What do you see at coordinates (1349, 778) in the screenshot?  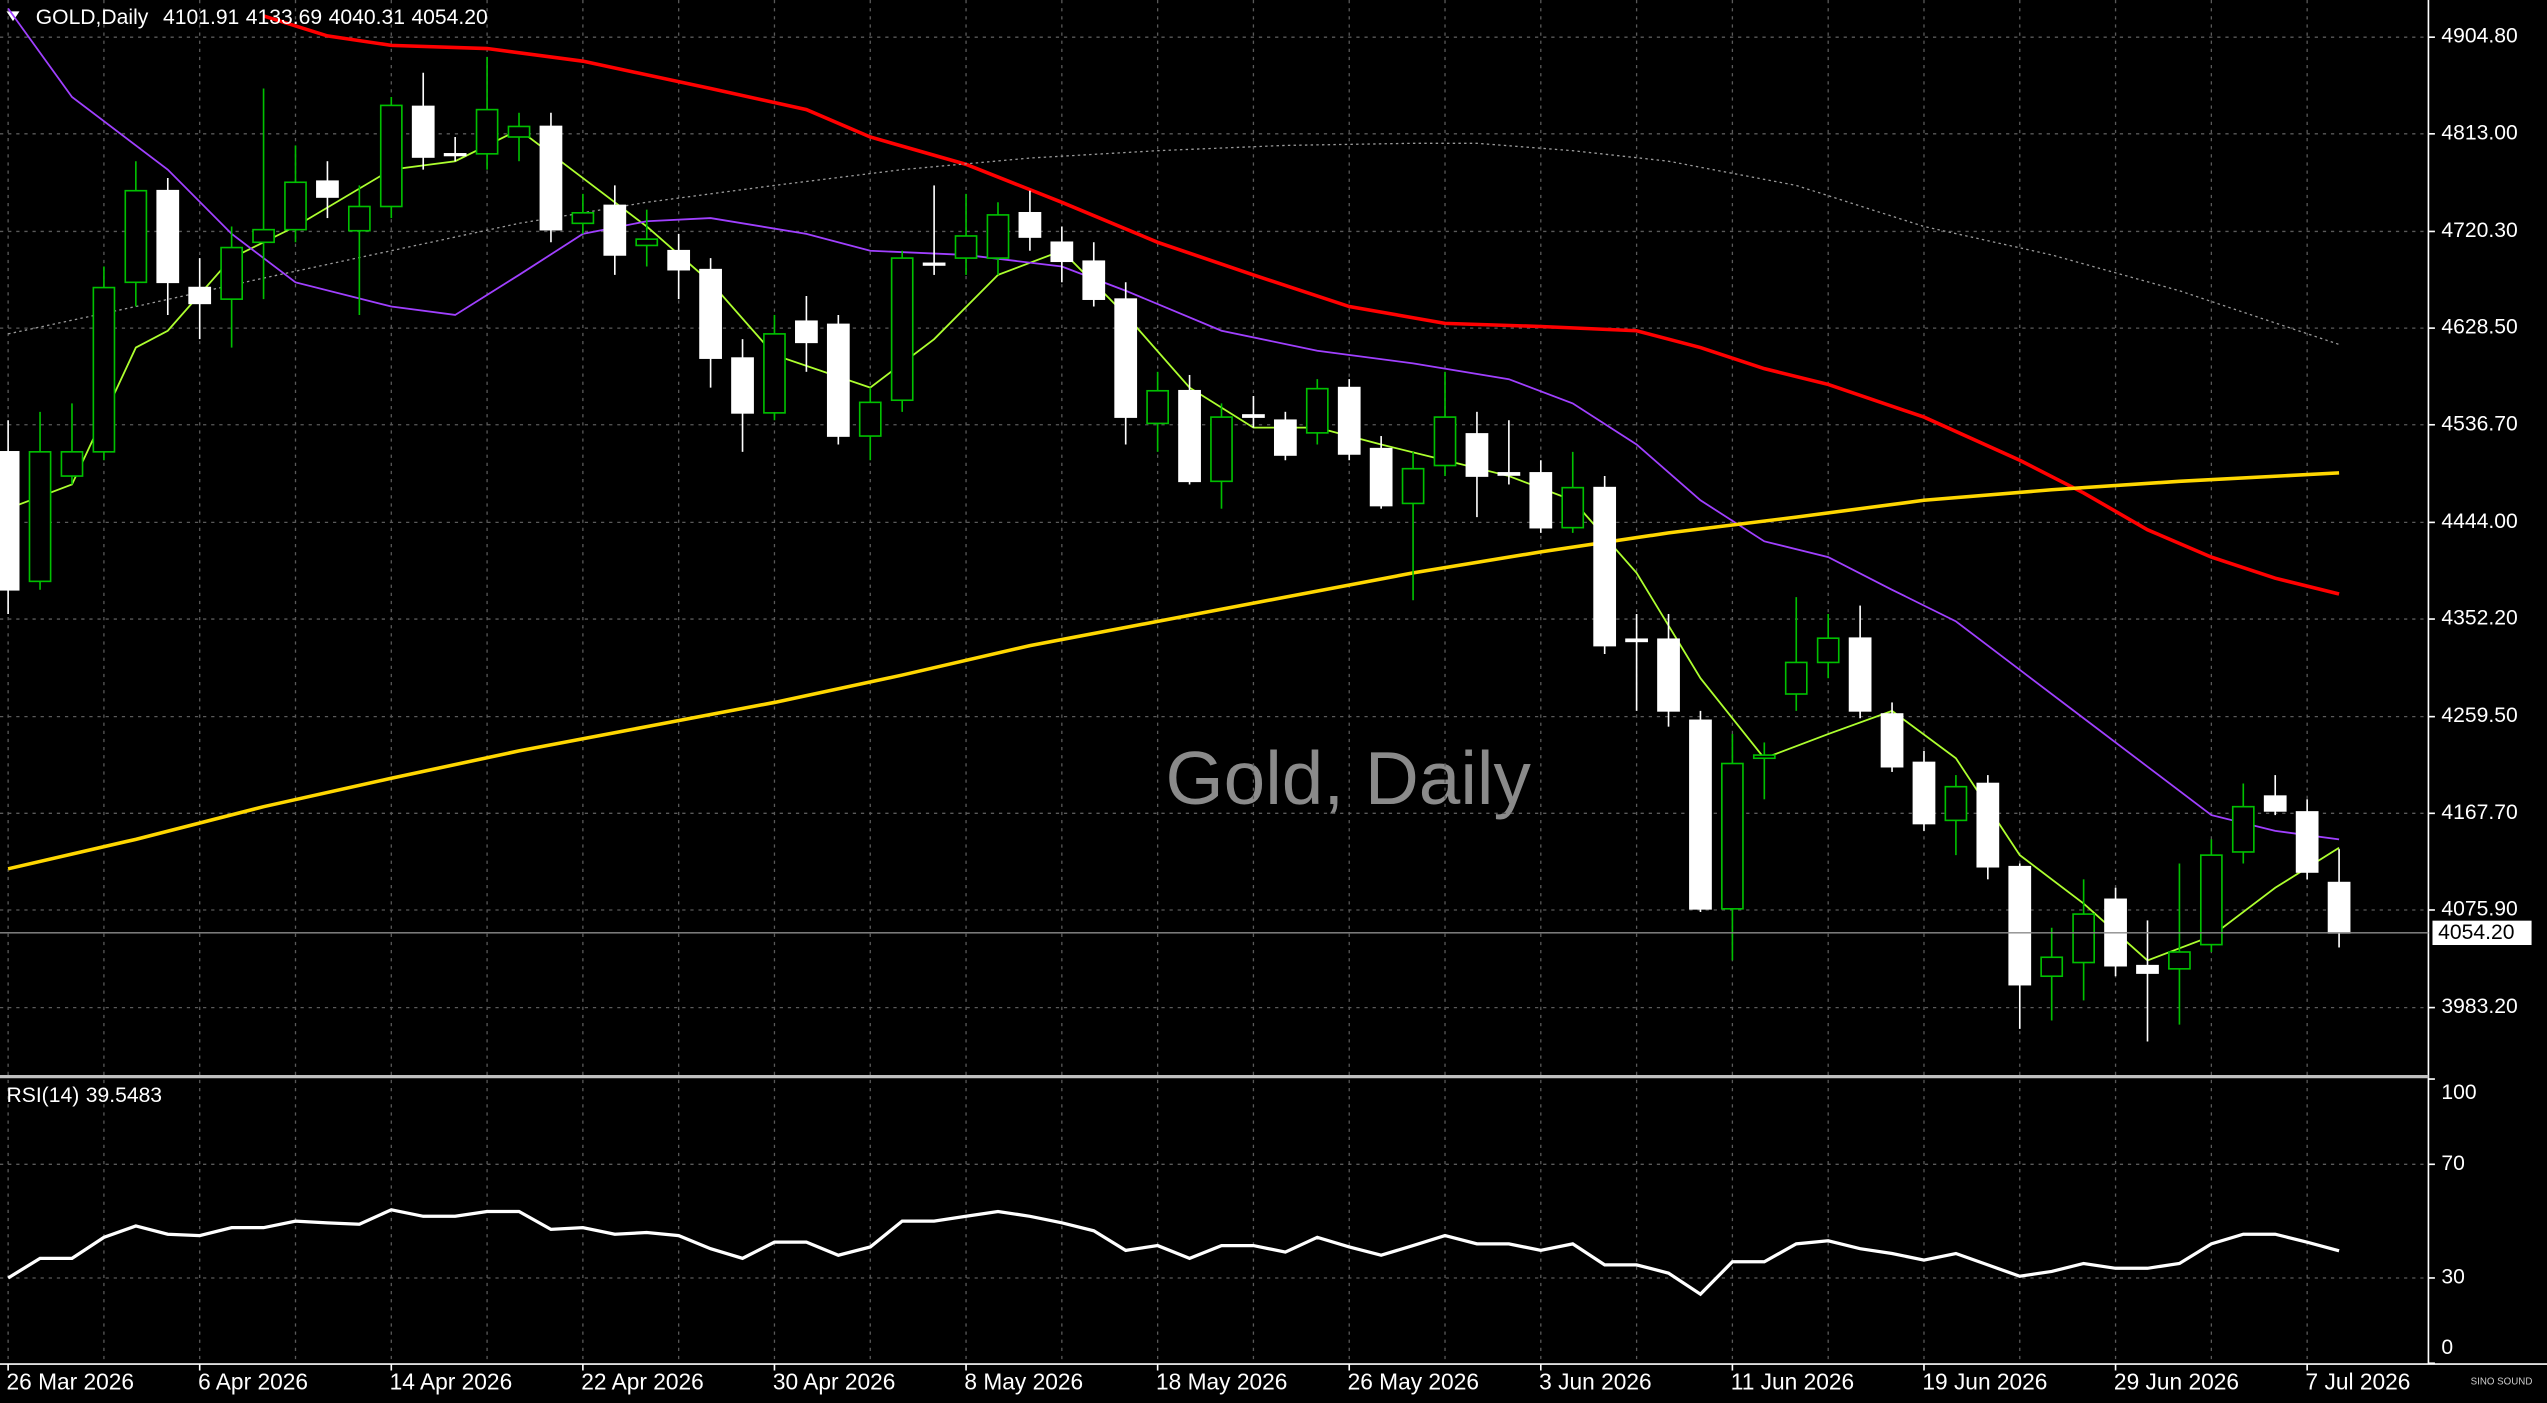 I see `watermark: Gold, Daily` at bounding box center [1349, 778].